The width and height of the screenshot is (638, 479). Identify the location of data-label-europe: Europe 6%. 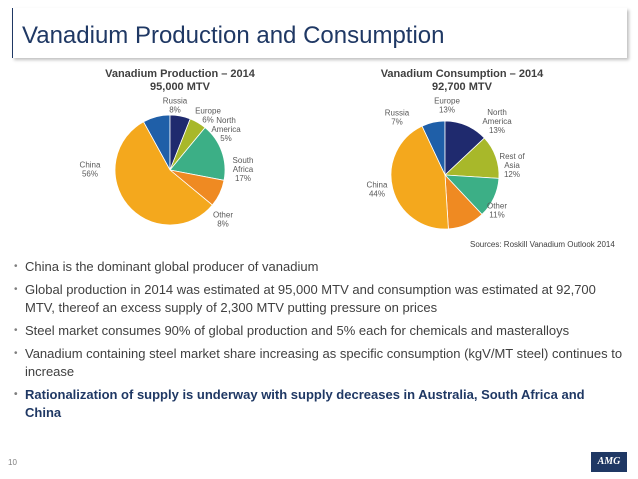
(208, 116).